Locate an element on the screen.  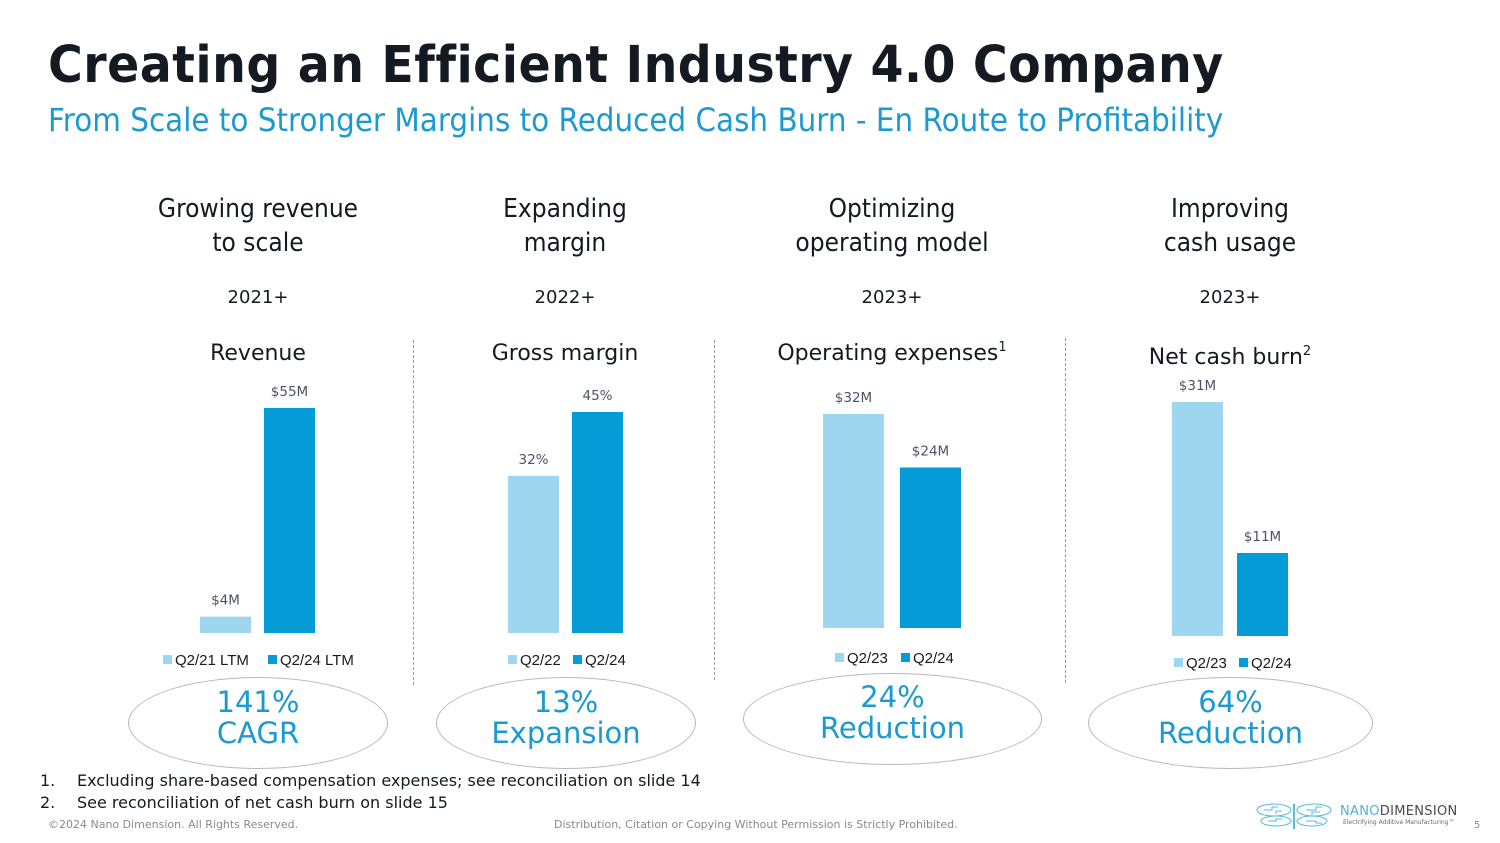
metric-title-cash: Net cash burn2 is located at coordinates (1230, 357).